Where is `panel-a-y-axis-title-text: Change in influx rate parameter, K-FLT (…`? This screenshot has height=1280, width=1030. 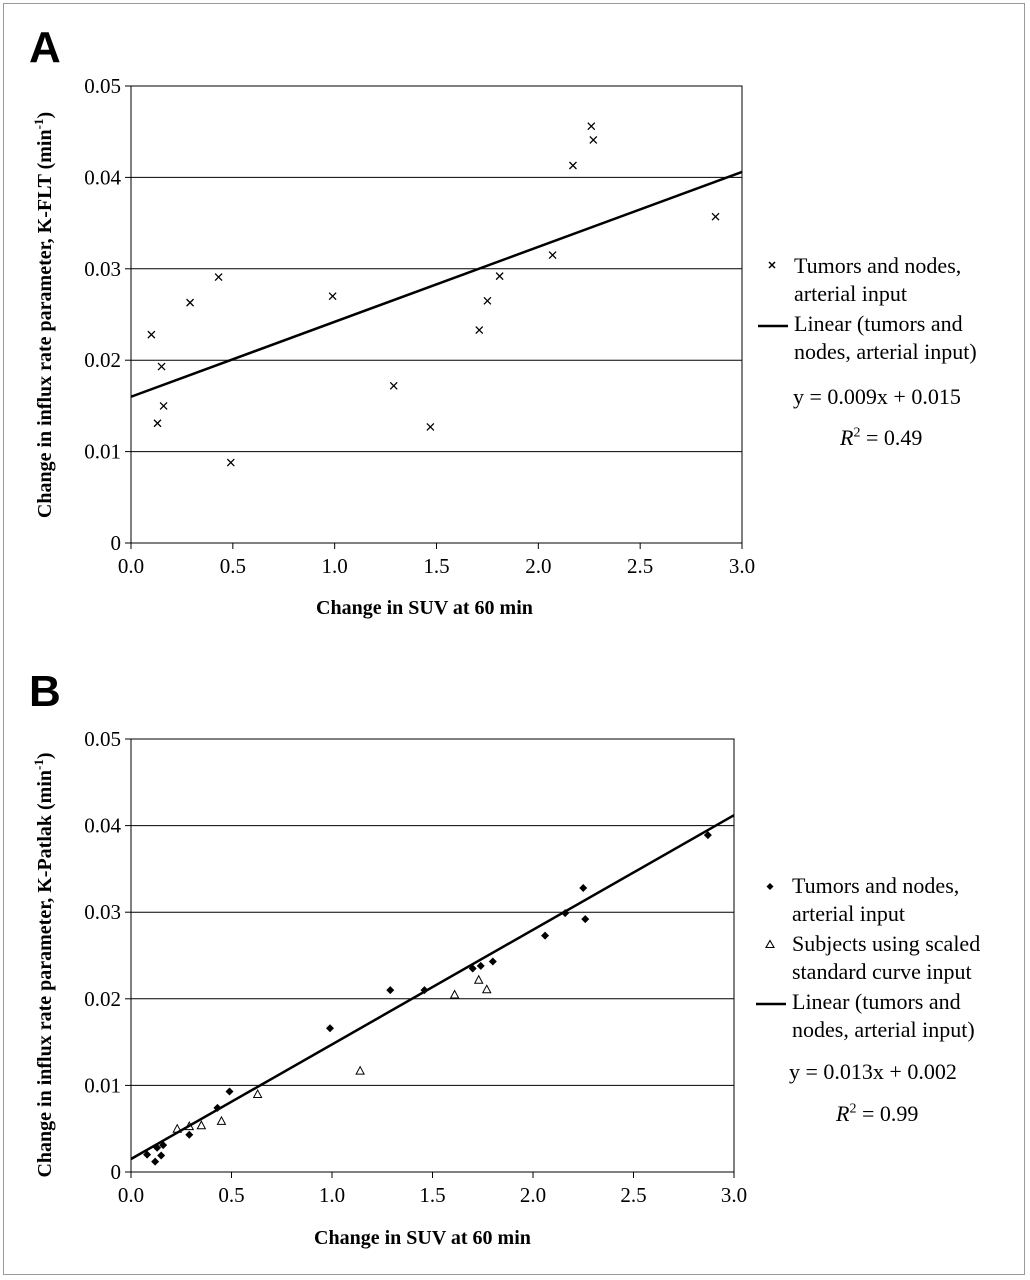
panel-a-y-axis-title-text: Change in influx rate parameter, K-FLT (… is located at coordinates (44, 324).